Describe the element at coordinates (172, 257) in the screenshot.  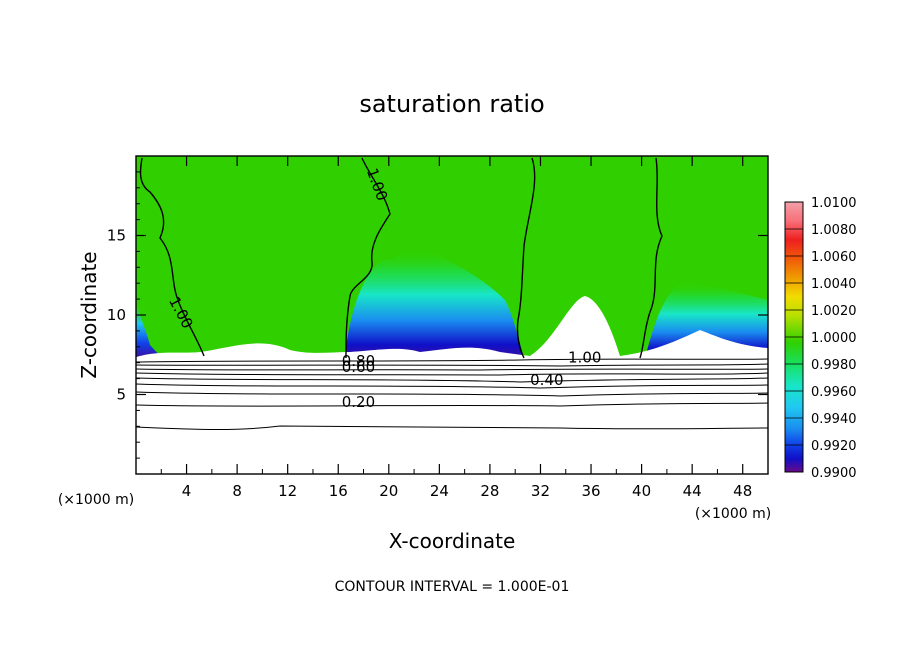
I see `contour-1-00-left` at that location.